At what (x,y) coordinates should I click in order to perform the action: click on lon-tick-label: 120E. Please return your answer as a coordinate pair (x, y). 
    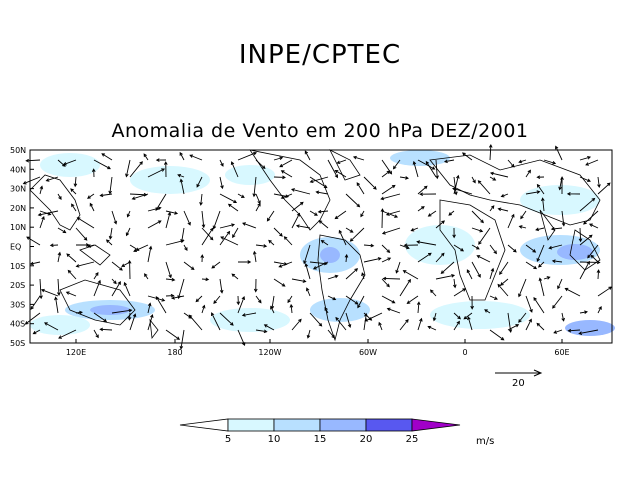
    Looking at the image, I should click on (76, 352).